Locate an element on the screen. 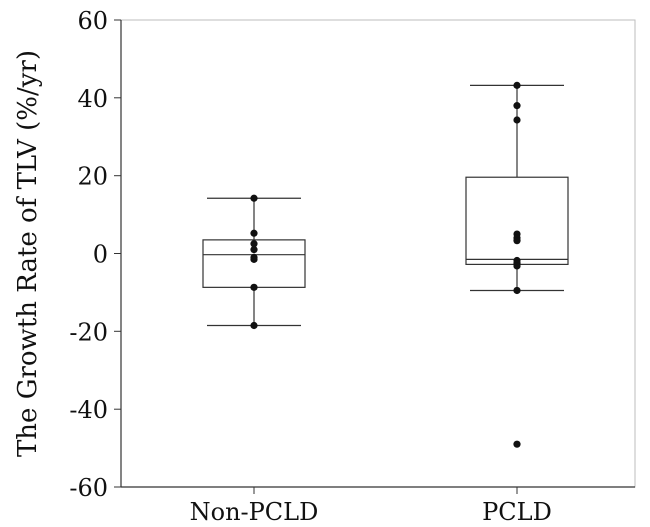 Image resolution: width=650 pixels, height=527 pixels. y-tick-label: 0 is located at coordinates (100, 255).